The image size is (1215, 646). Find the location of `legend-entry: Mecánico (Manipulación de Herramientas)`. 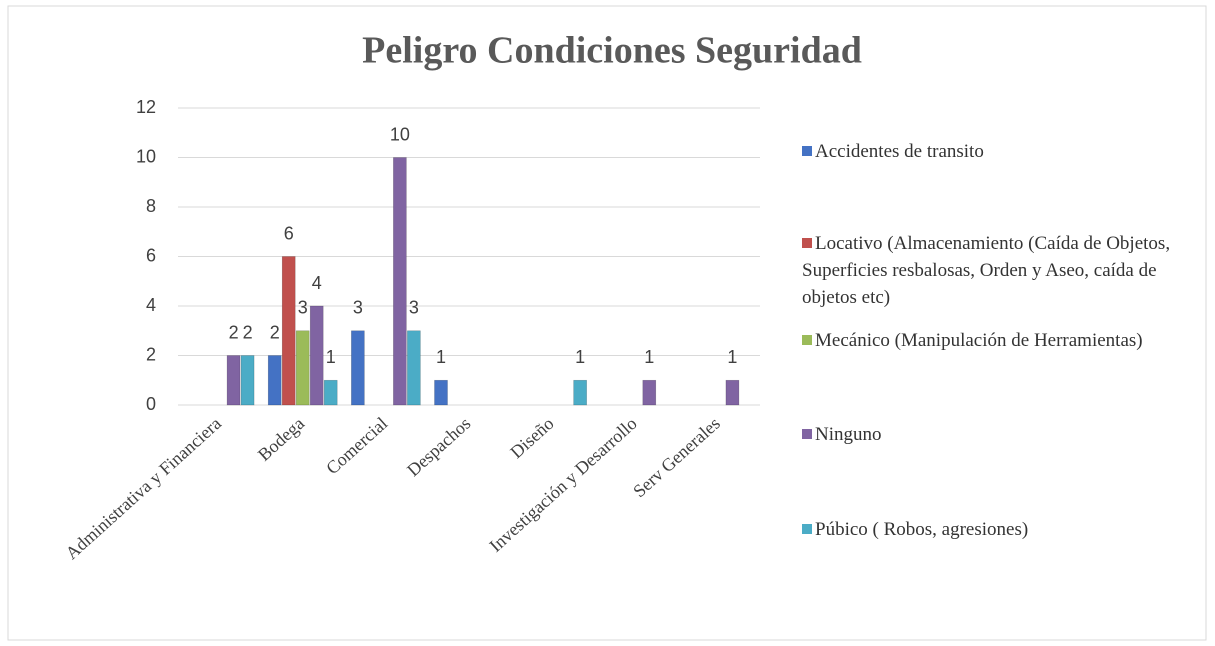

legend-entry: Mecánico (Manipulación de Herramientas) is located at coordinates (1002, 340).